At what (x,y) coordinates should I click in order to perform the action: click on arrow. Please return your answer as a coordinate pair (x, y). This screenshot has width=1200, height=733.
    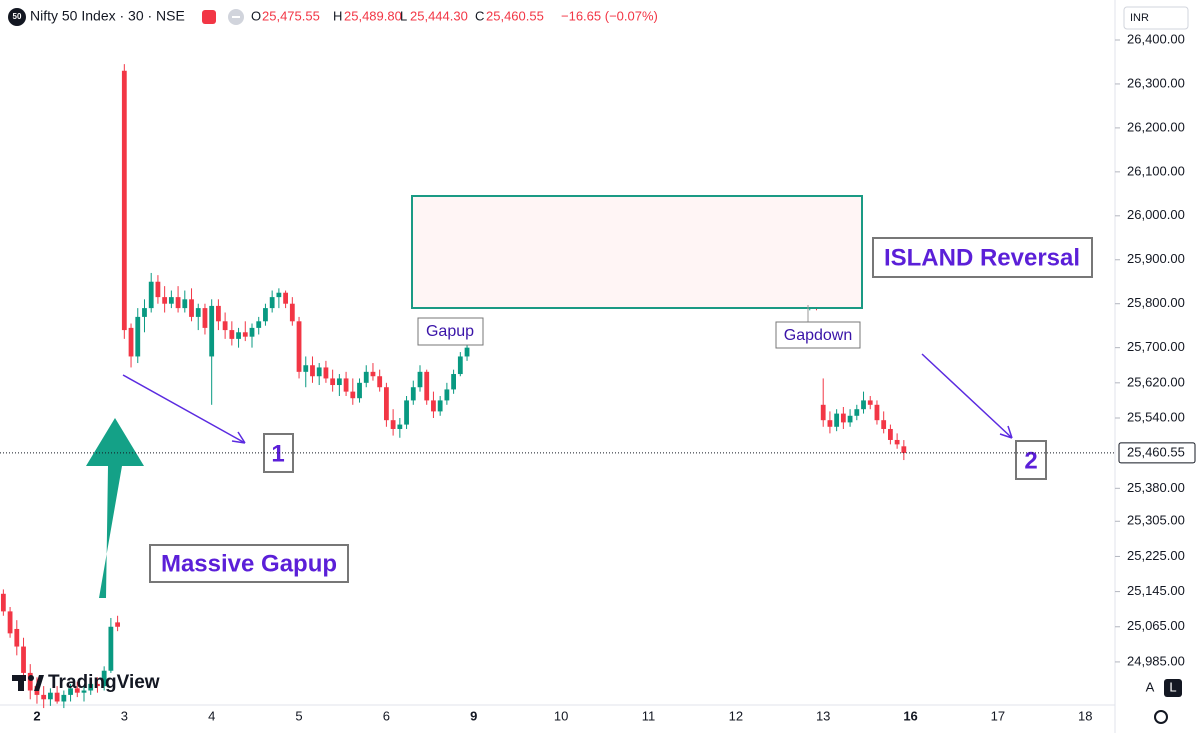
    Looking at the image, I should click on (184, 409).